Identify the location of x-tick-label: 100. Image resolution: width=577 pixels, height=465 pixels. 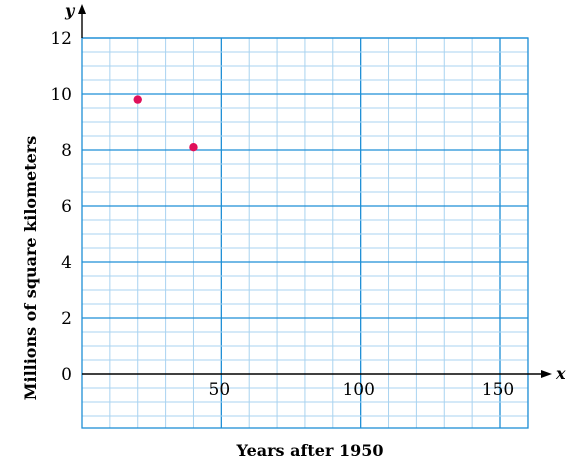
(358, 390).